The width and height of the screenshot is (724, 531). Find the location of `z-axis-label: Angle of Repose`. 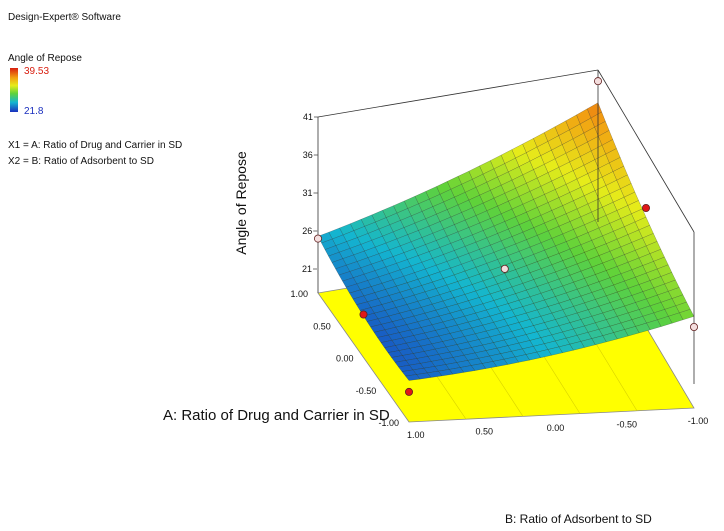

z-axis-label: Angle of Repose is located at coordinates (241, 203).